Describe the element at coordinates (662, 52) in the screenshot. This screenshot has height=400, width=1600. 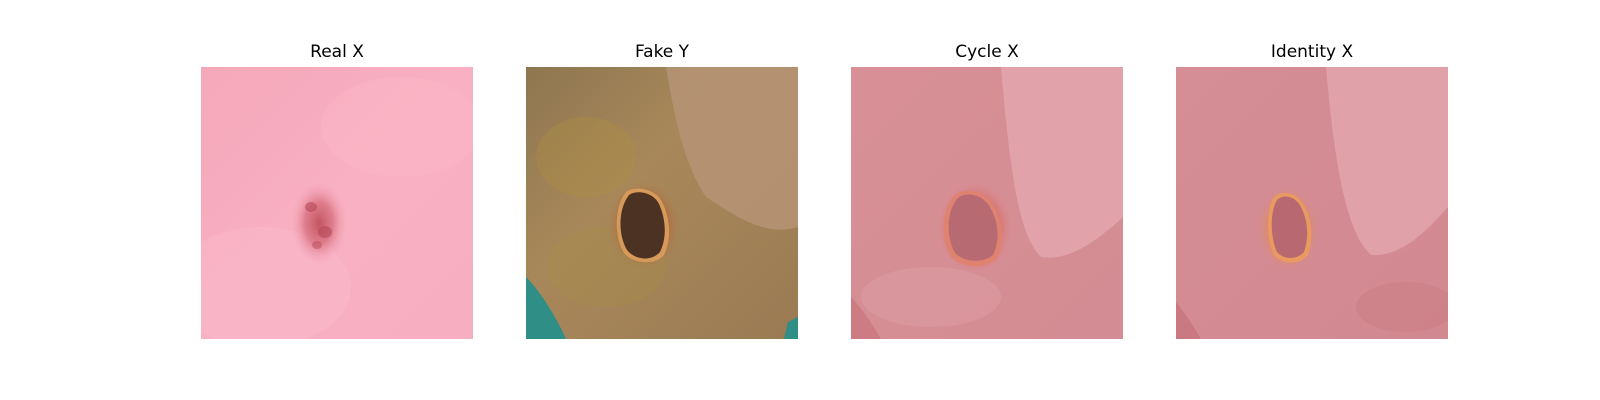
I see `panel-title-fake-y: Fake Y` at that location.